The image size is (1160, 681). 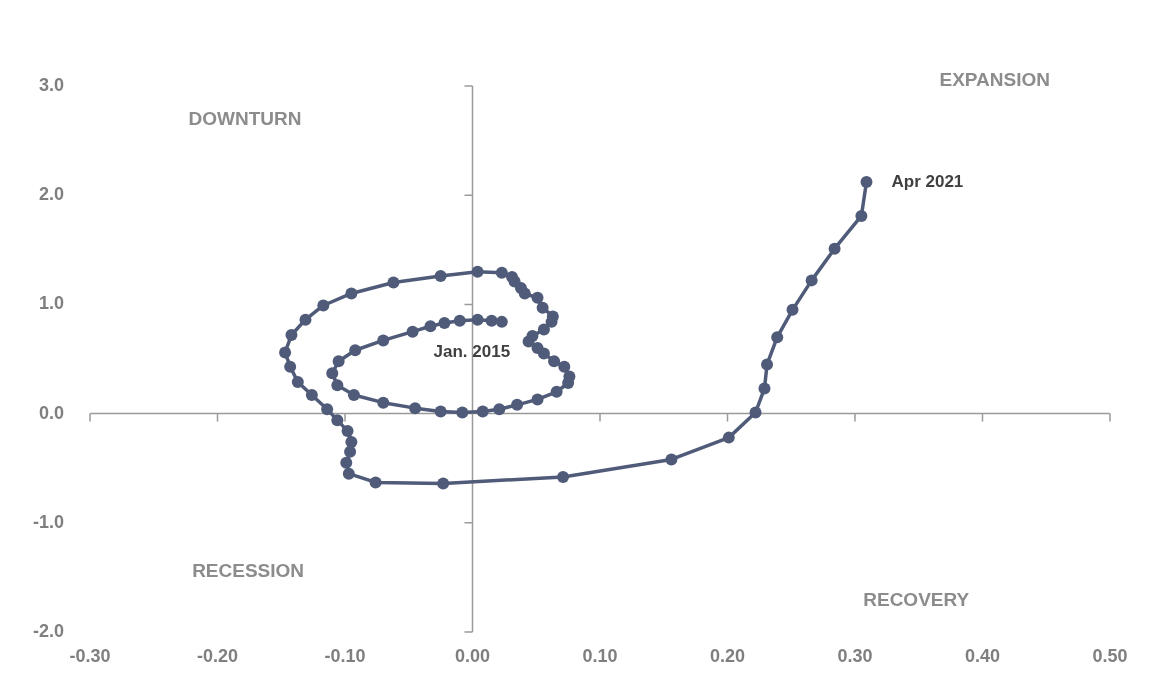 What do you see at coordinates (217, 655) in the screenshot?
I see `x-tick-label: -0.20` at bounding box center [217, 655].